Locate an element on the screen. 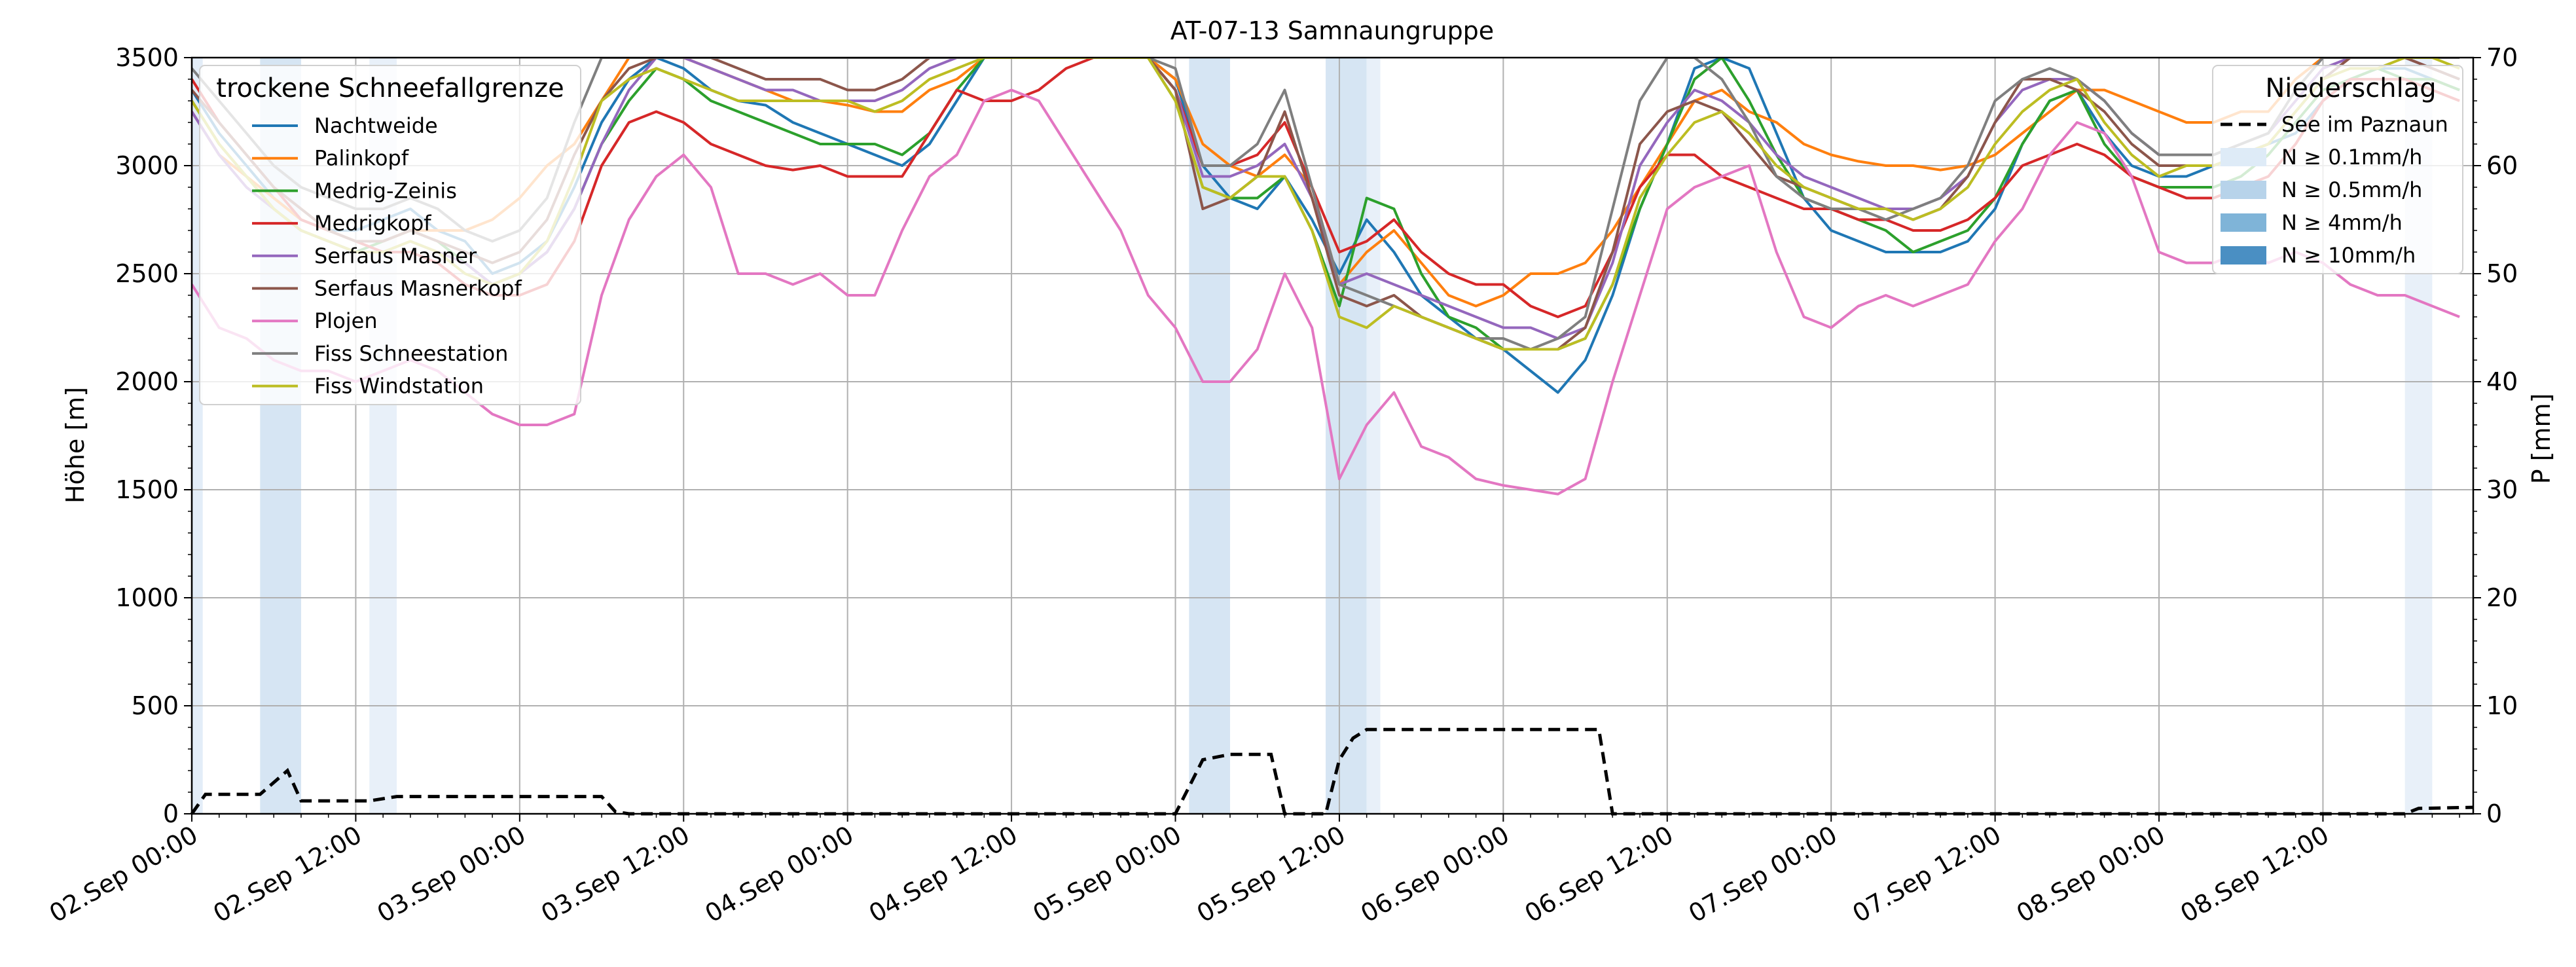  precip-line-see-im-paznaun is located at coordinates (1332, 772).